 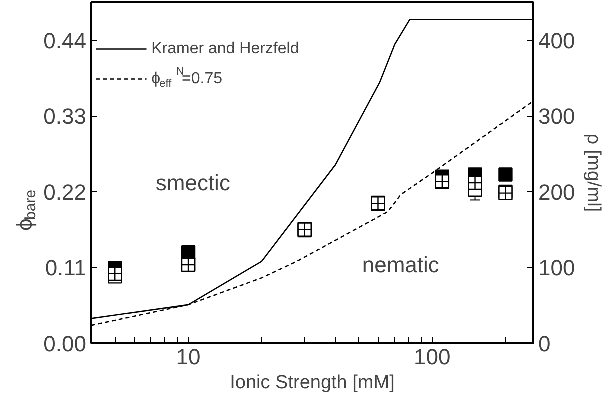 What do you see at coordinates (312, 383) in the screenshot?
I see `x-axis-title: Ionic Strength [mM]` at bounding box center [312, 383].